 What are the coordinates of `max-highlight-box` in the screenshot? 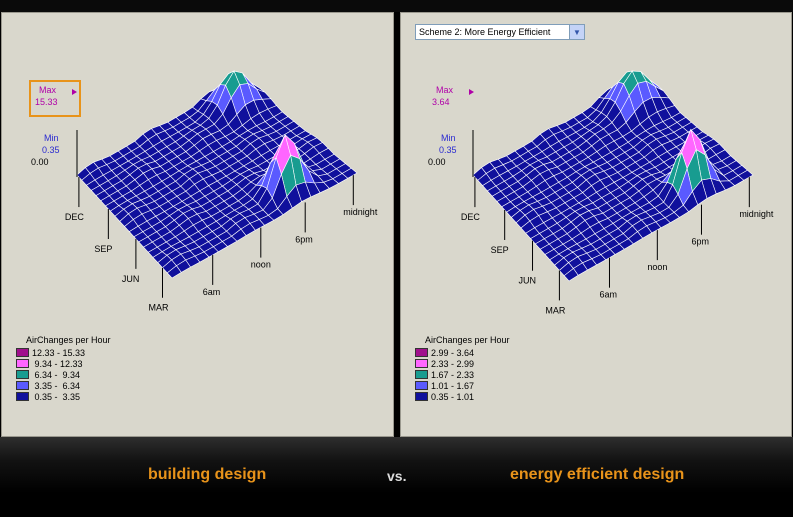 It's located at (55, 98).